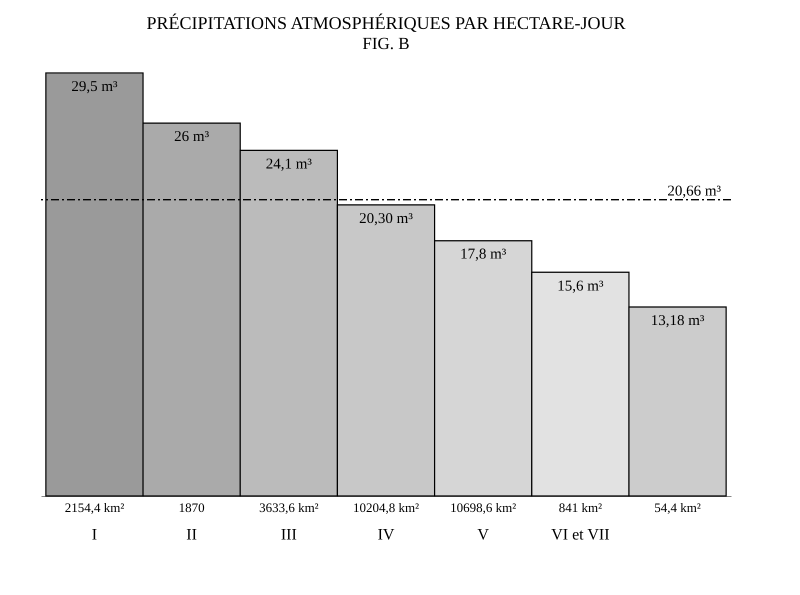  Describe the element at coordinates (94, 507) in the screenshot. I see `text: 2154,4 km²` at that location.